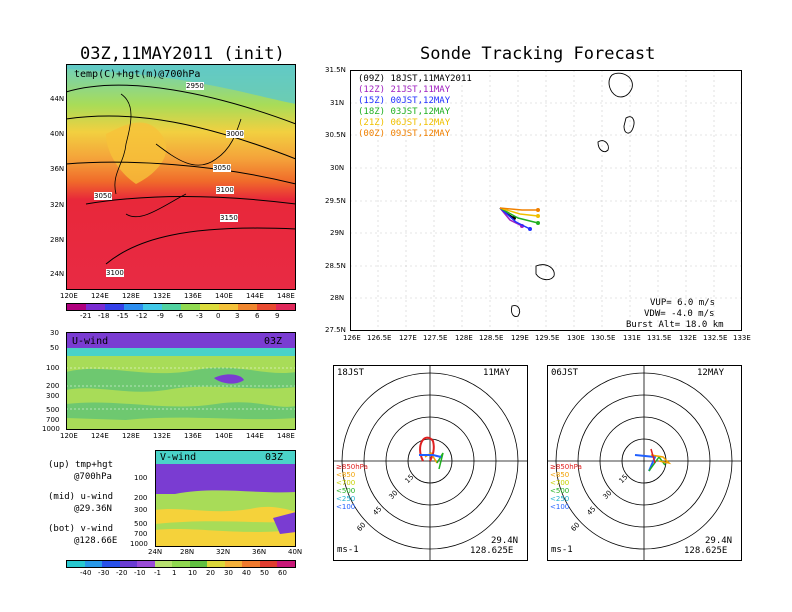 The image size is (792, 612). I want to click on temperature-colorbar, so click(181, 307).